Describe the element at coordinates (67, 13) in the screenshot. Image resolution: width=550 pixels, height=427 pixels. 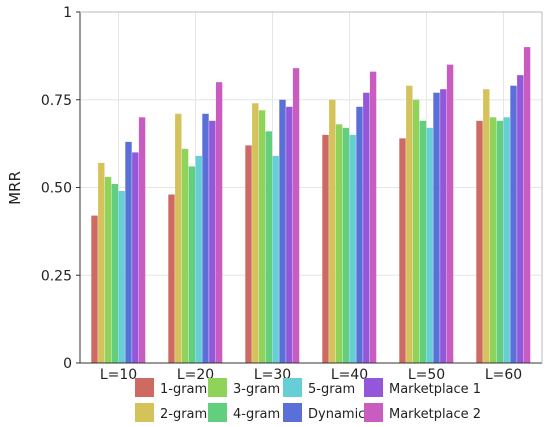
I see `y-tick-label: 1` at that location.